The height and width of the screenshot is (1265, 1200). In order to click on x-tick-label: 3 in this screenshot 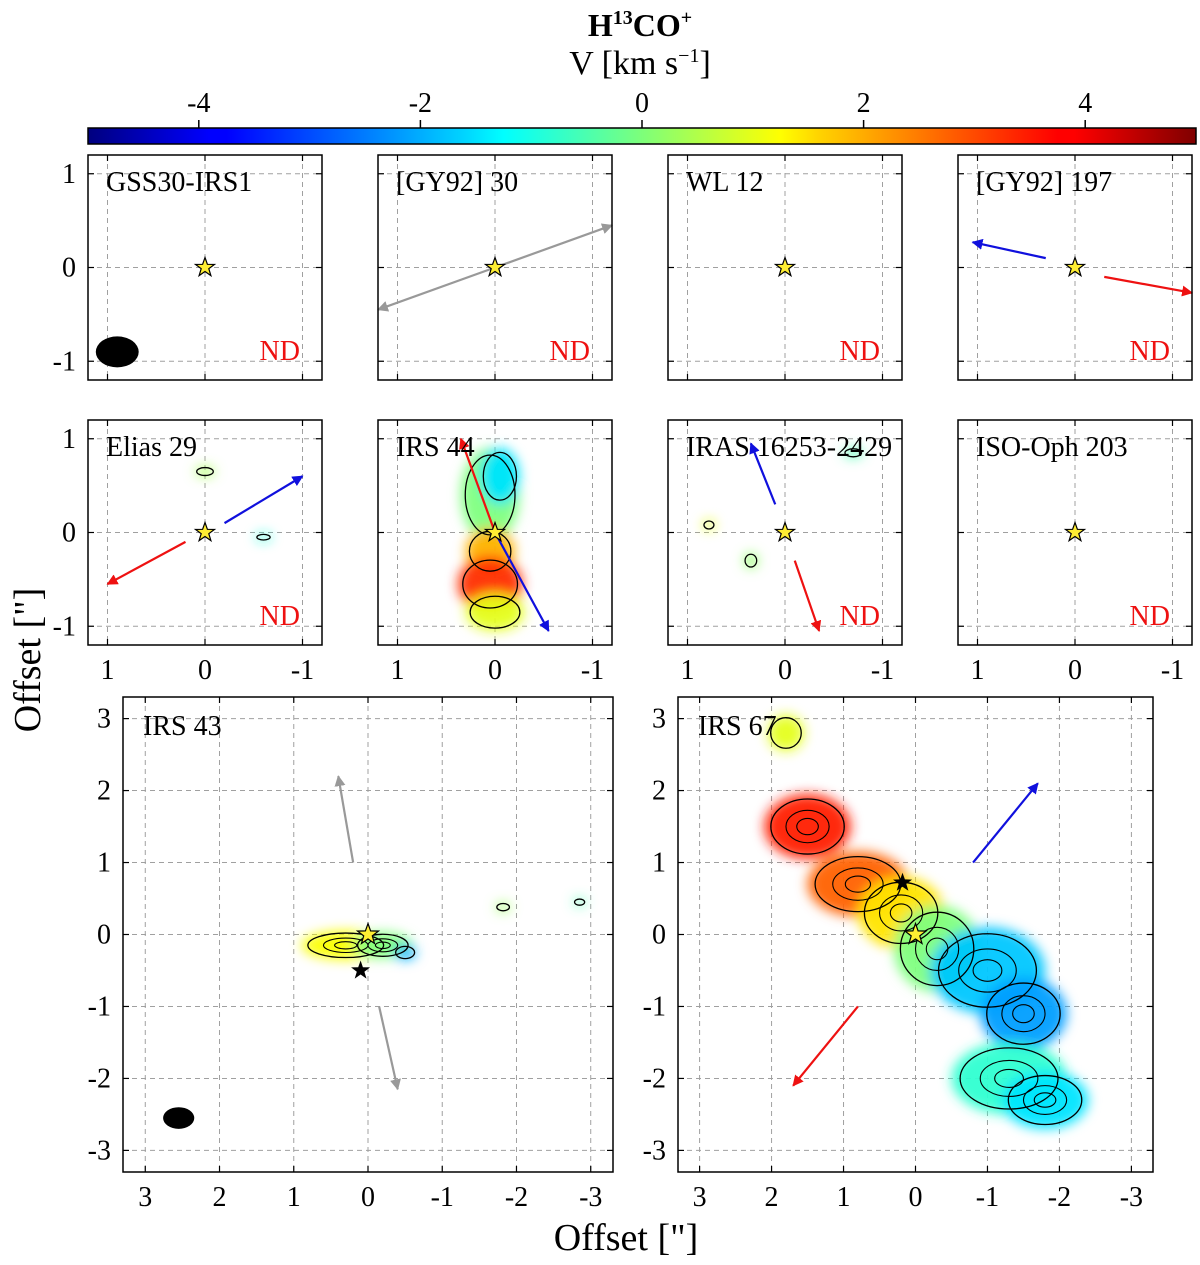, I will do `click(145, 1197)`.